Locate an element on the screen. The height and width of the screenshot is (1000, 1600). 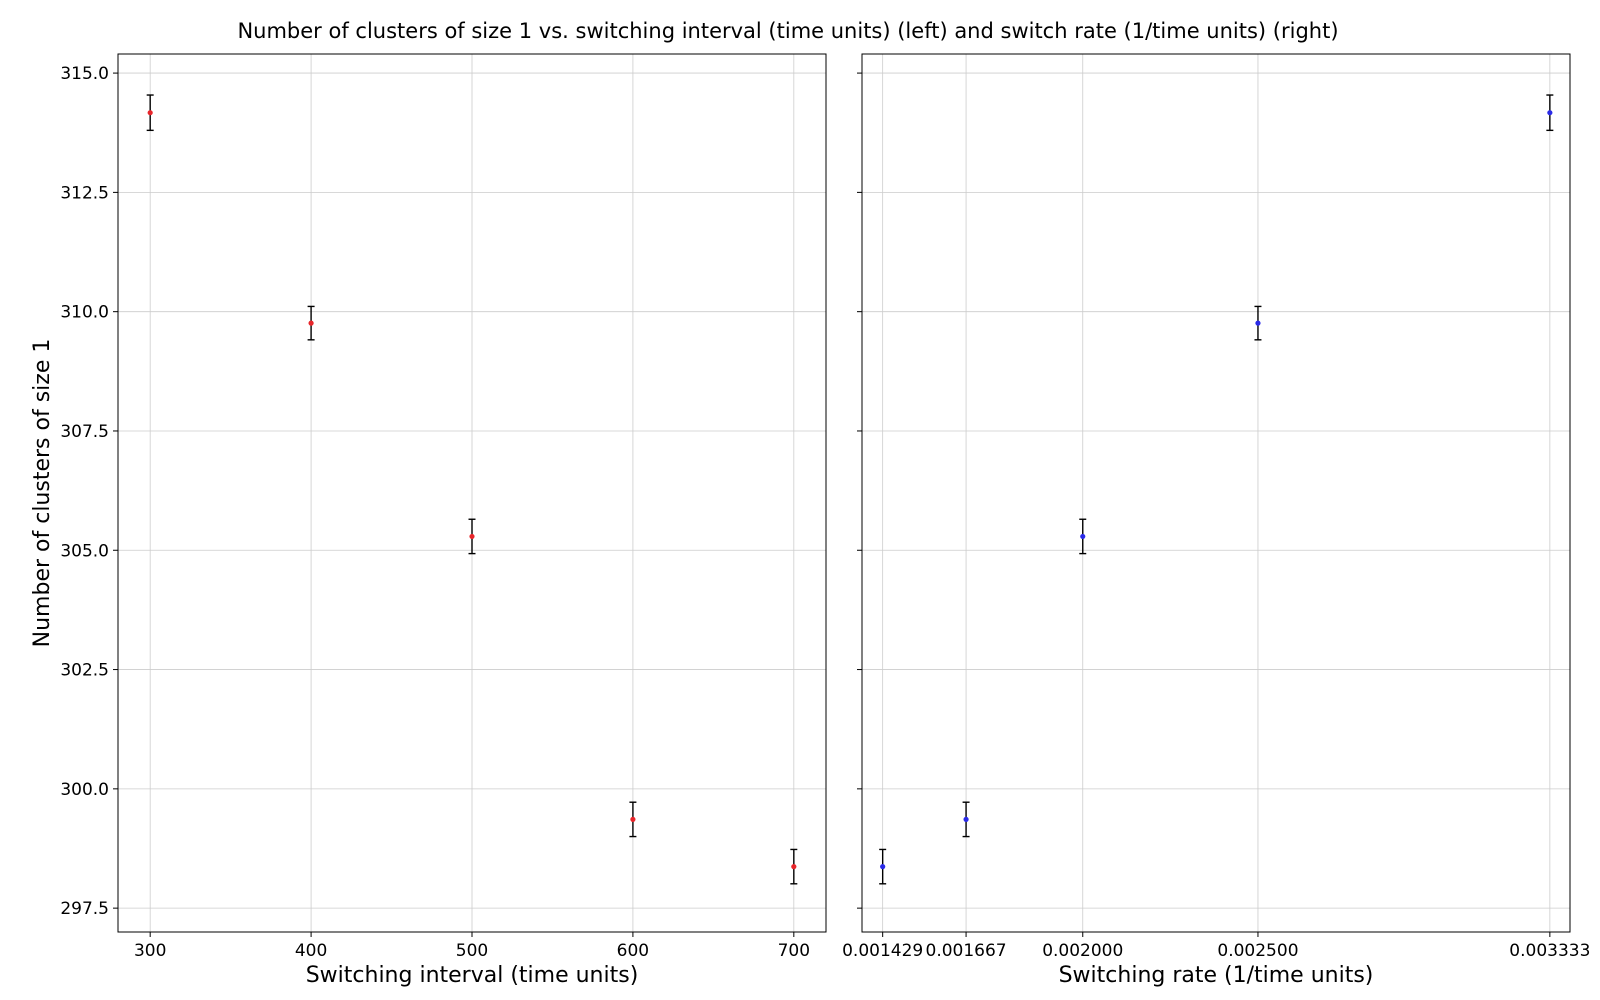
y-tick-label: 307.5 is located at coordinates (84, 432).